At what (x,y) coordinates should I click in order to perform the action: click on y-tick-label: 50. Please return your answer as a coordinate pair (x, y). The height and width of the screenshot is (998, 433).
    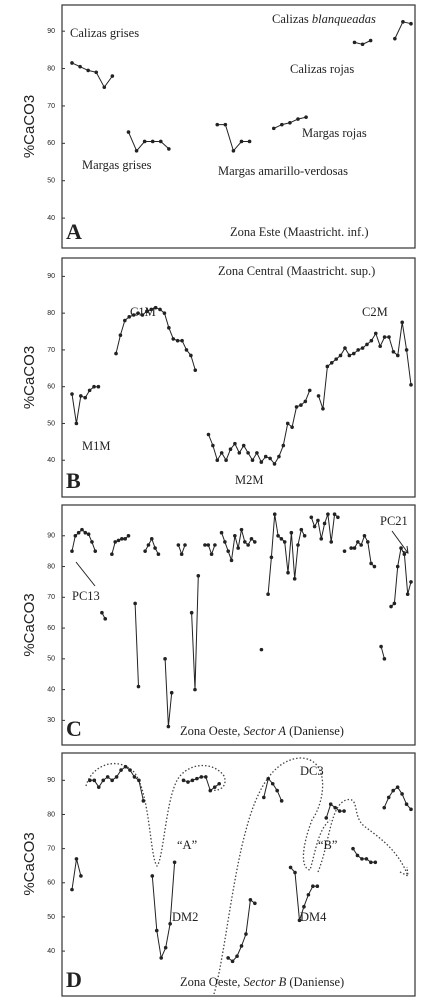
    Looking at the image, I should click on (51, 423).